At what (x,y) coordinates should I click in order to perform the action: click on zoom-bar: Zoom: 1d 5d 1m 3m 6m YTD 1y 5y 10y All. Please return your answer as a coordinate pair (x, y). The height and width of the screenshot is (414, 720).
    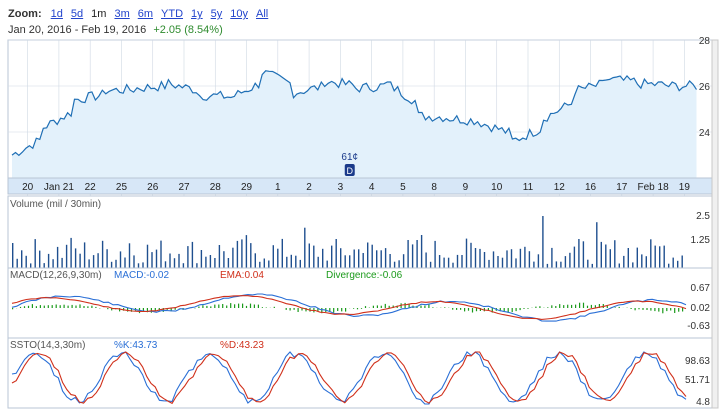
    Looking at the image, I should click on (142, 14).